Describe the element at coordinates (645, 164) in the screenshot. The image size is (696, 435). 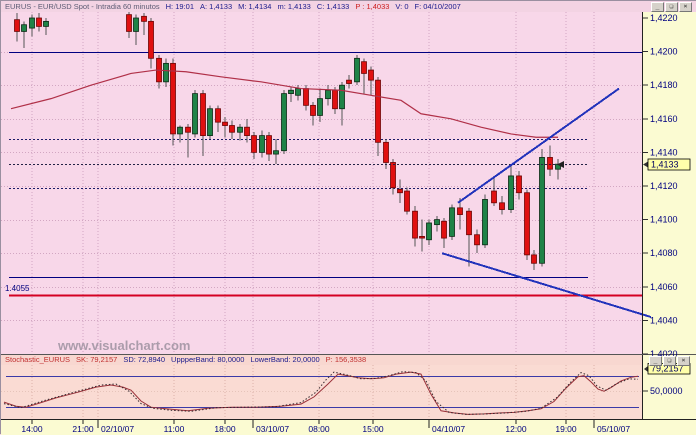
I see `current-price-marker` at that location.